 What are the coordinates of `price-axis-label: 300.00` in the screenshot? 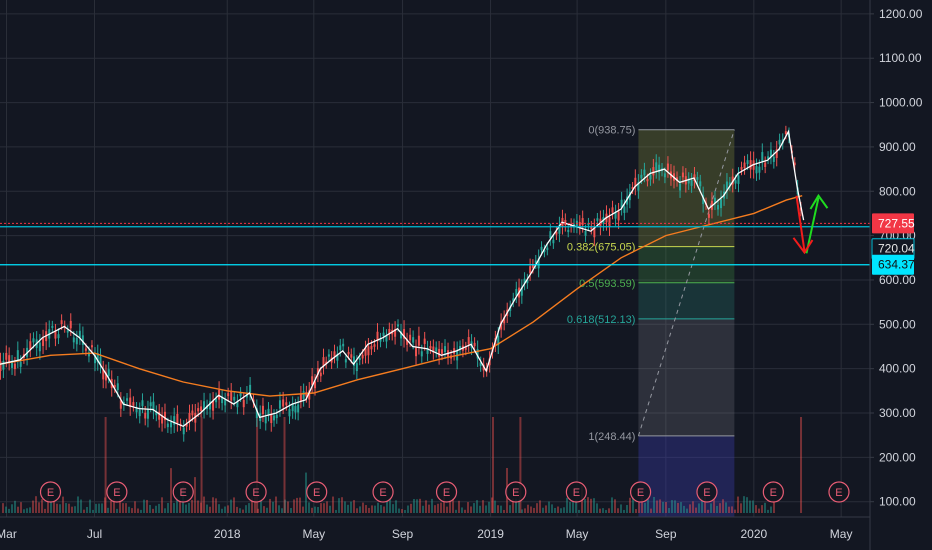 It's located at (897, 413).